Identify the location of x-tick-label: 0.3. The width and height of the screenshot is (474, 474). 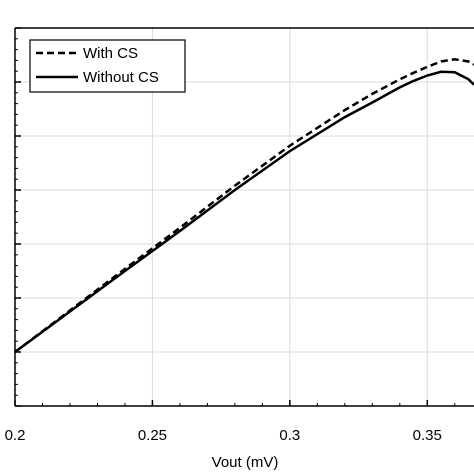
(289, 435).